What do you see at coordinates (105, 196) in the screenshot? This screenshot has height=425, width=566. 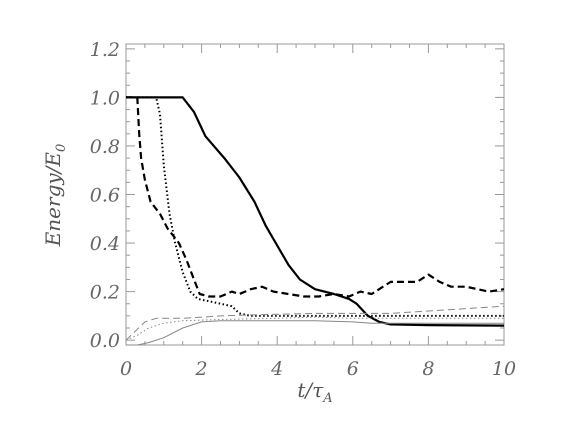 I see `y-tick-label: 0.6` at bounding box center [105, 196].